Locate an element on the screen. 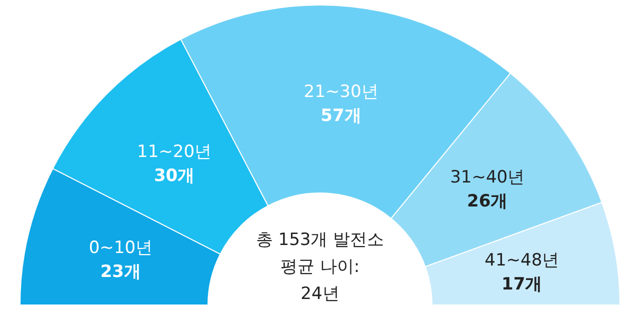  text: 평균 나이: is located at coordinates (320, 267).